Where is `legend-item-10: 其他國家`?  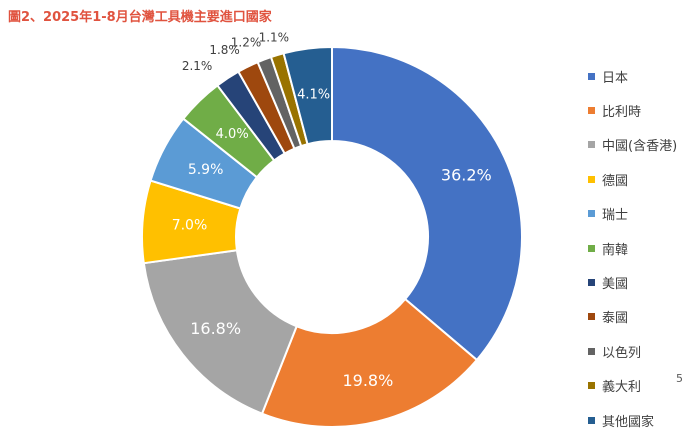
legend-item-10: 其他國家 is located at coordinates (632, 420).